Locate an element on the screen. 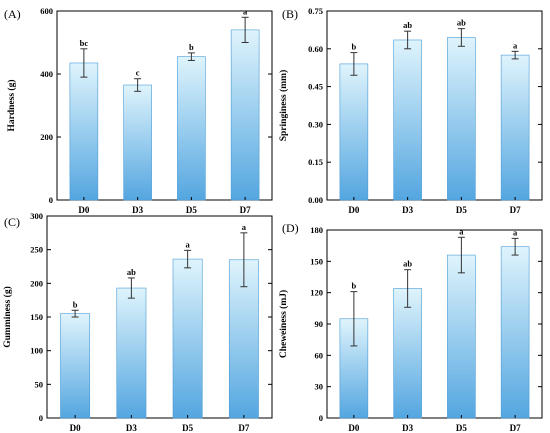  panel-label: (A) is located at coordinates (12, 14).